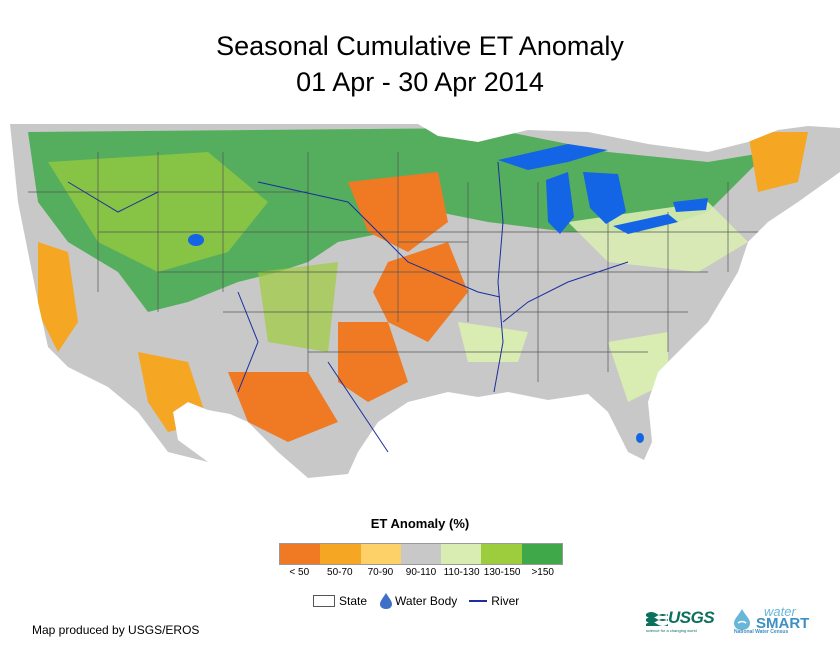  I want to click on river-rio-grande, so click(358, 407).